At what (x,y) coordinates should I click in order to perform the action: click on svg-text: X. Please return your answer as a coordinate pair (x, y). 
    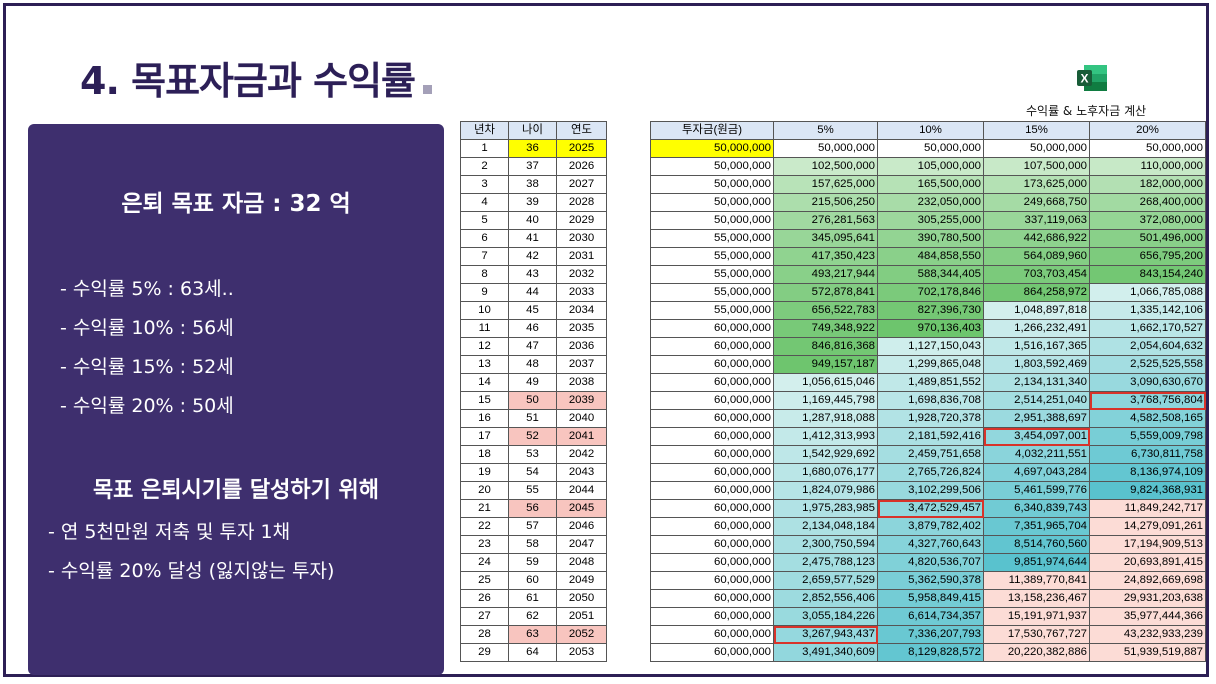
    Looking at the image, I should click on (1084, 79).